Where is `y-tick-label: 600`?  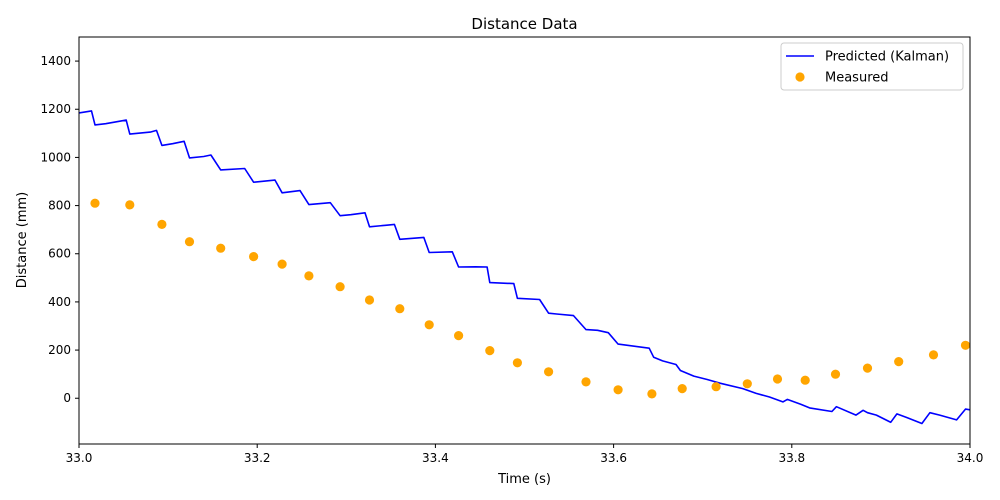
y-tick-label: 600 is located at coordinates (59, 254).